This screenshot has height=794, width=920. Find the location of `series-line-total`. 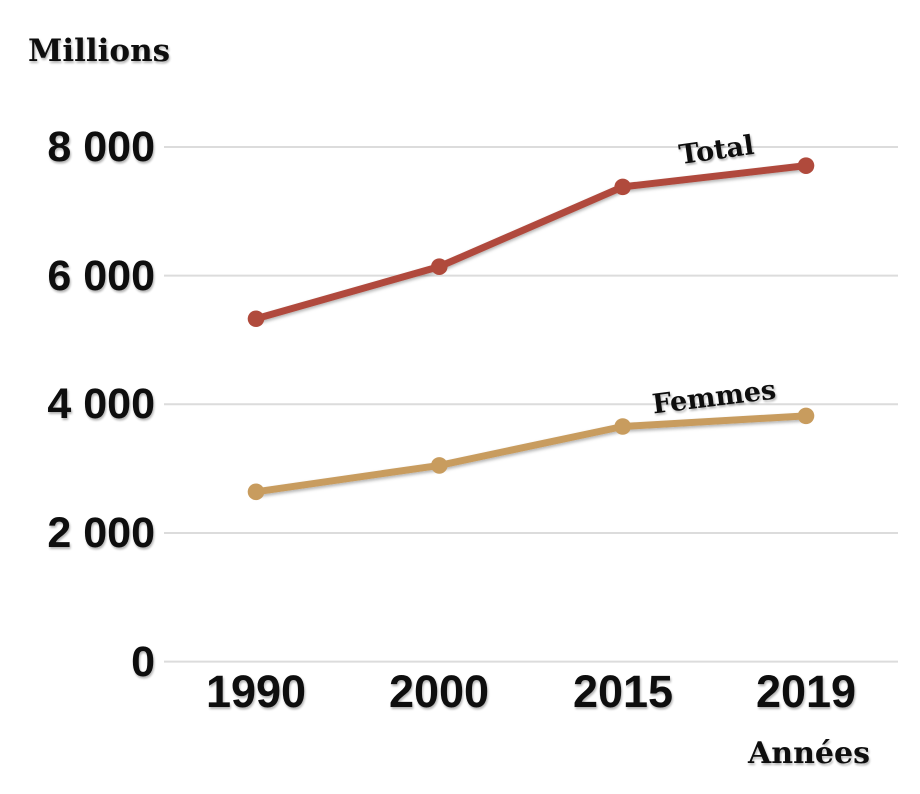

series-line-total is located at coordinates (531, 242).